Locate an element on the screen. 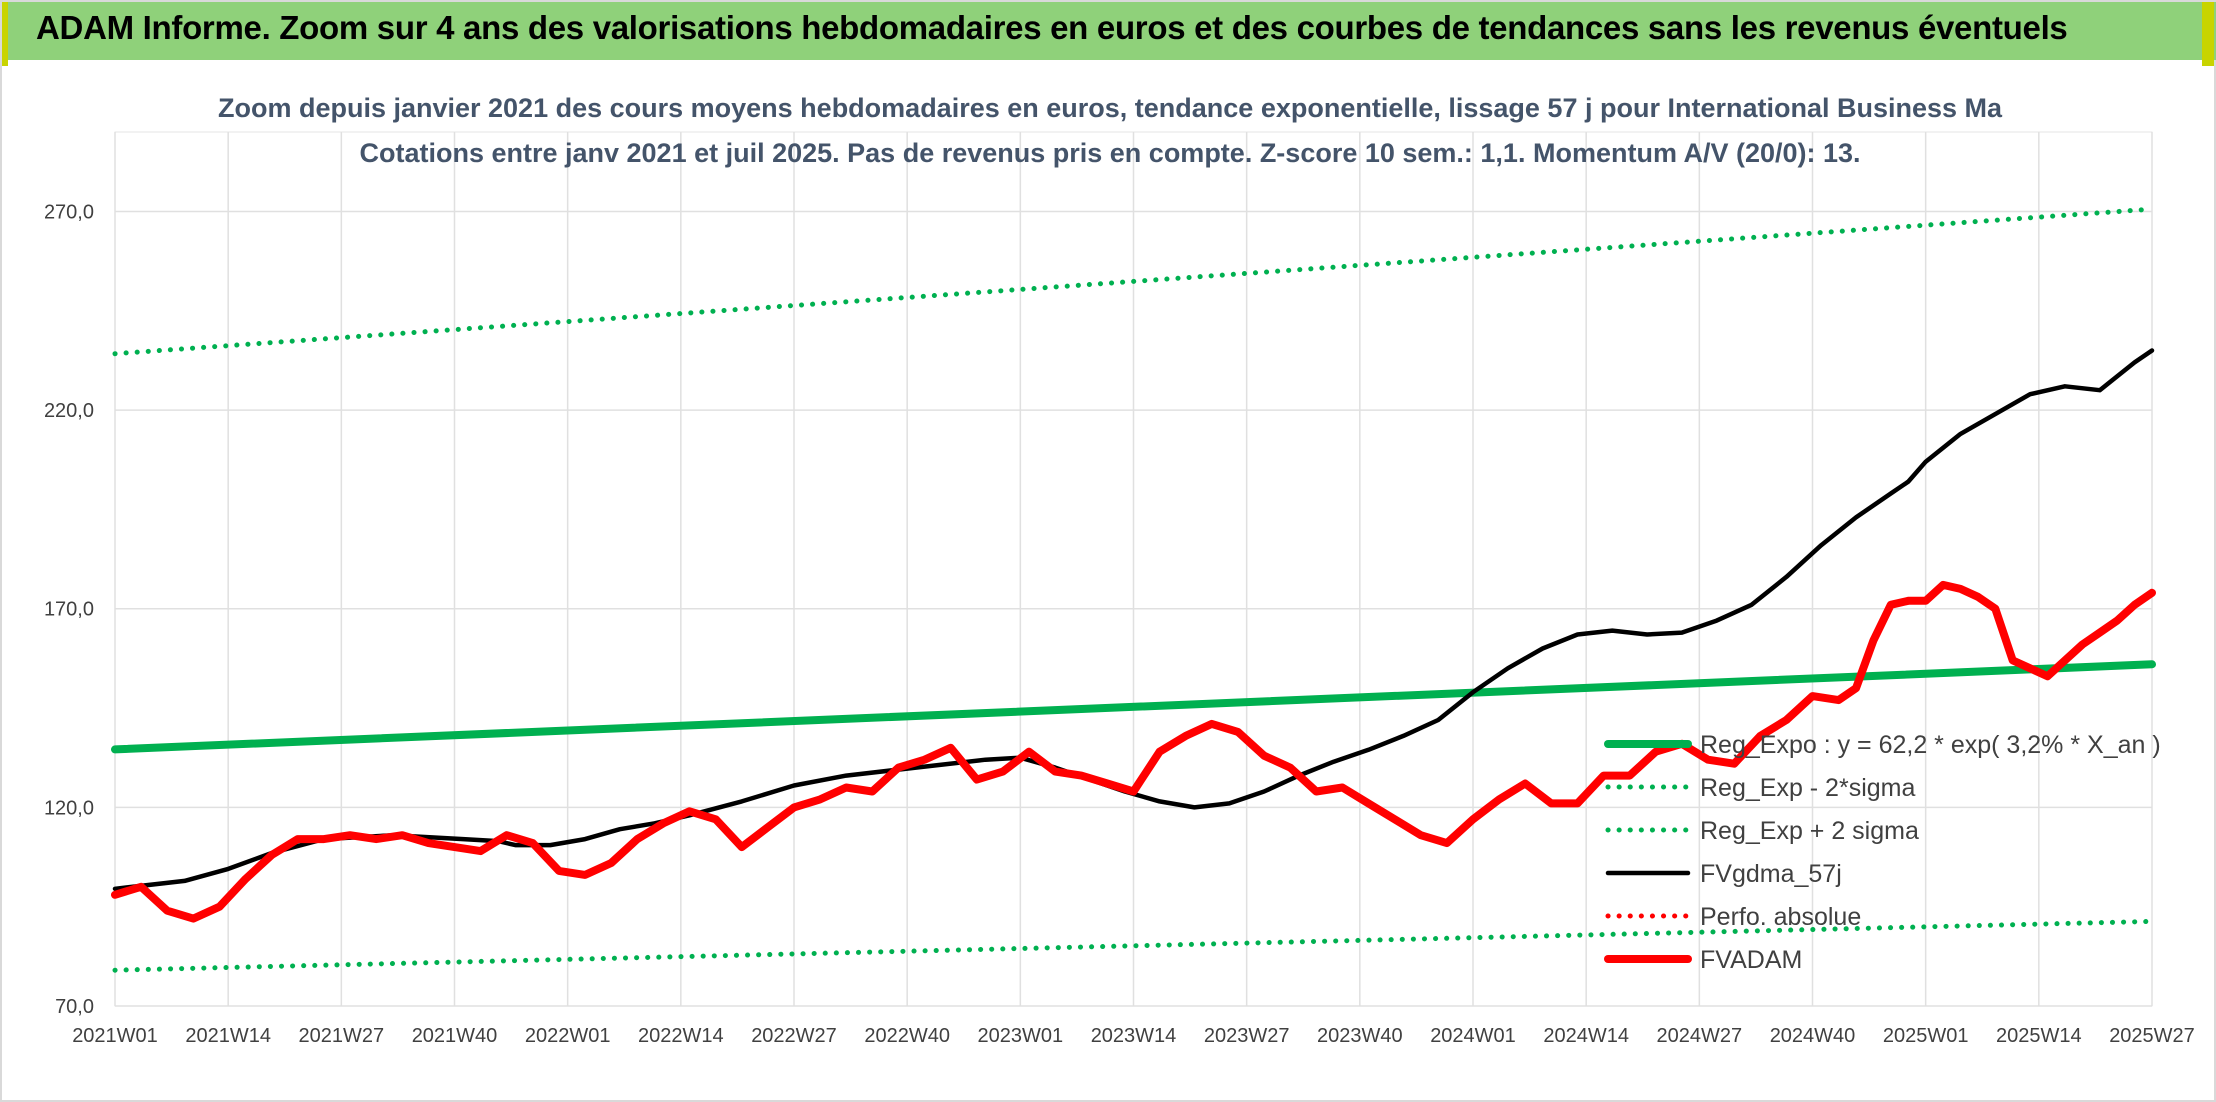  x-tick-label: 2022W40 is located at coordinates (907, 1036).